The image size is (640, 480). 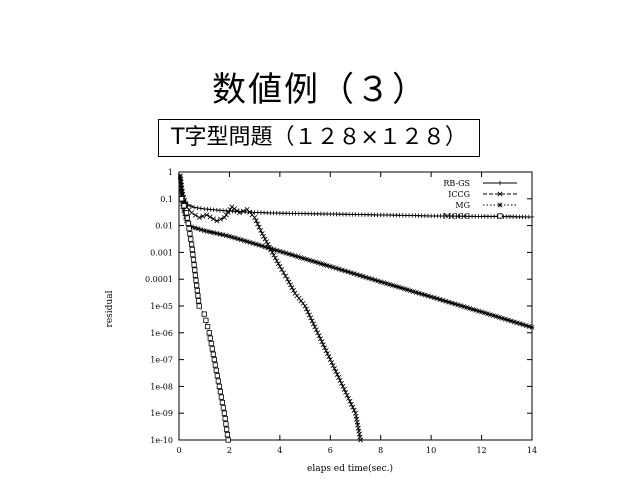 What do you see at coordinates (161, 360) in the screenshot?
I see `y-tick-label: 1e-07` at bounding box center [161, 360].